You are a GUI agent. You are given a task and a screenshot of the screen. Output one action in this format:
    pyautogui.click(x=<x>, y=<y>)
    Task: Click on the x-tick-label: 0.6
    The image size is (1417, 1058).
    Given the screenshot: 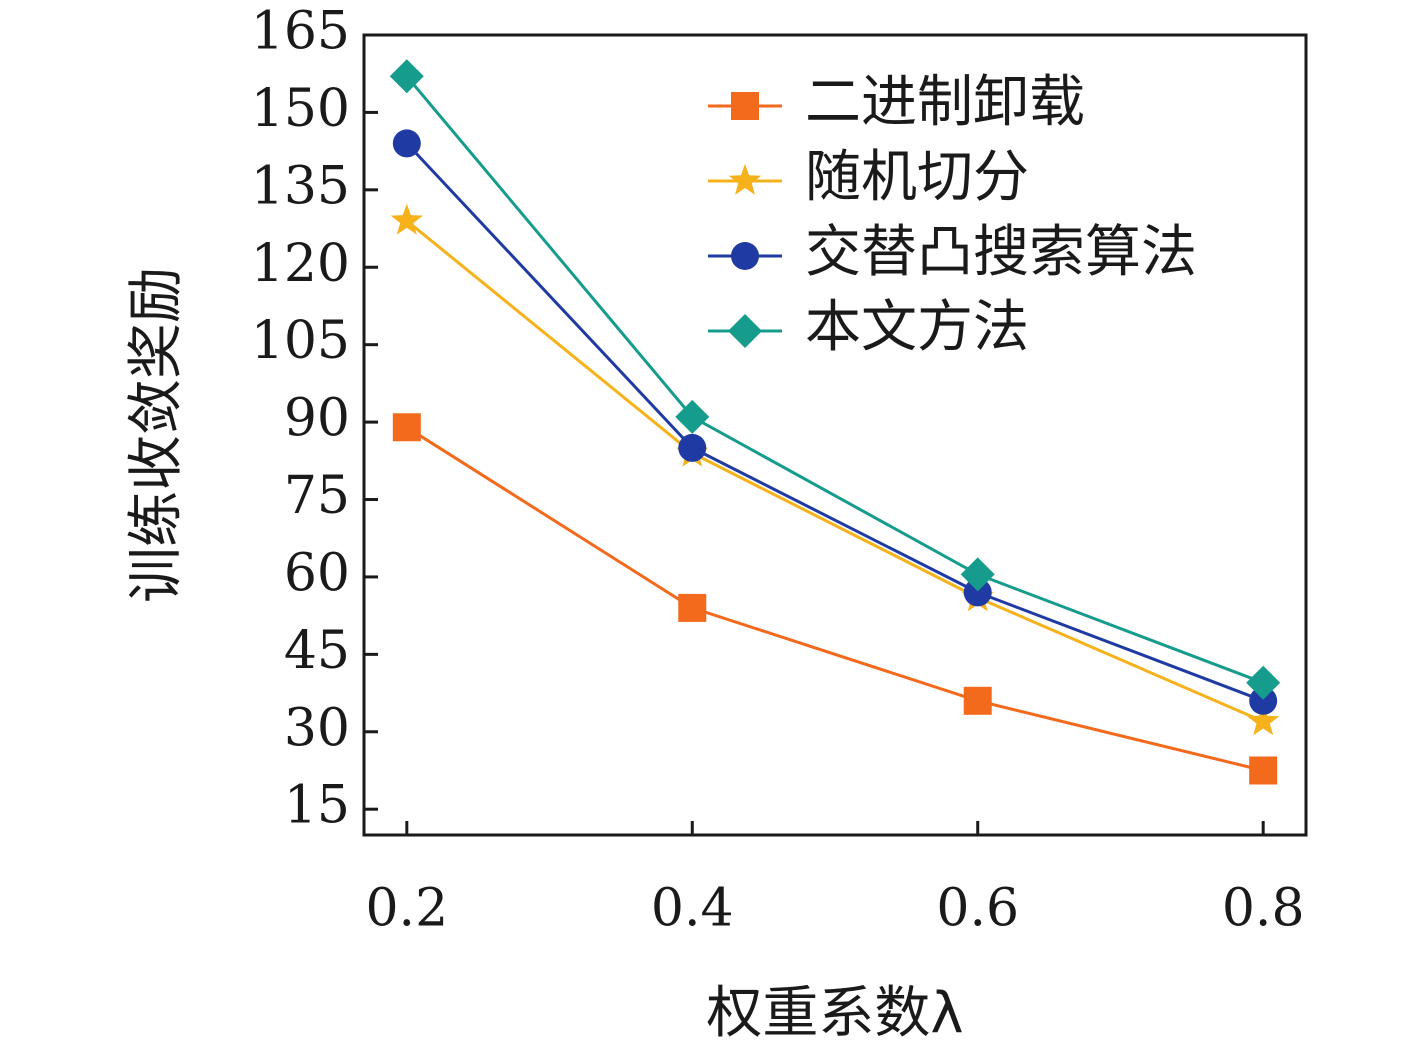 What is the action you would take?
    pyautogui.click(x=977, y=909)
    